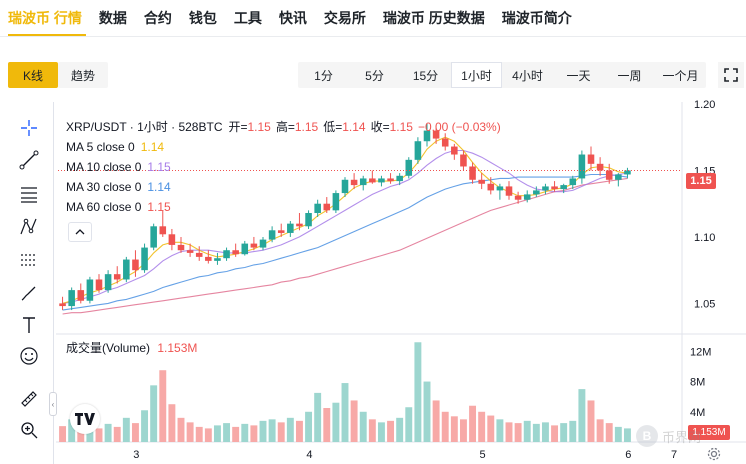 This screenshot has height=464, width=746. I want to click on fib-tool, so click(29, 194).